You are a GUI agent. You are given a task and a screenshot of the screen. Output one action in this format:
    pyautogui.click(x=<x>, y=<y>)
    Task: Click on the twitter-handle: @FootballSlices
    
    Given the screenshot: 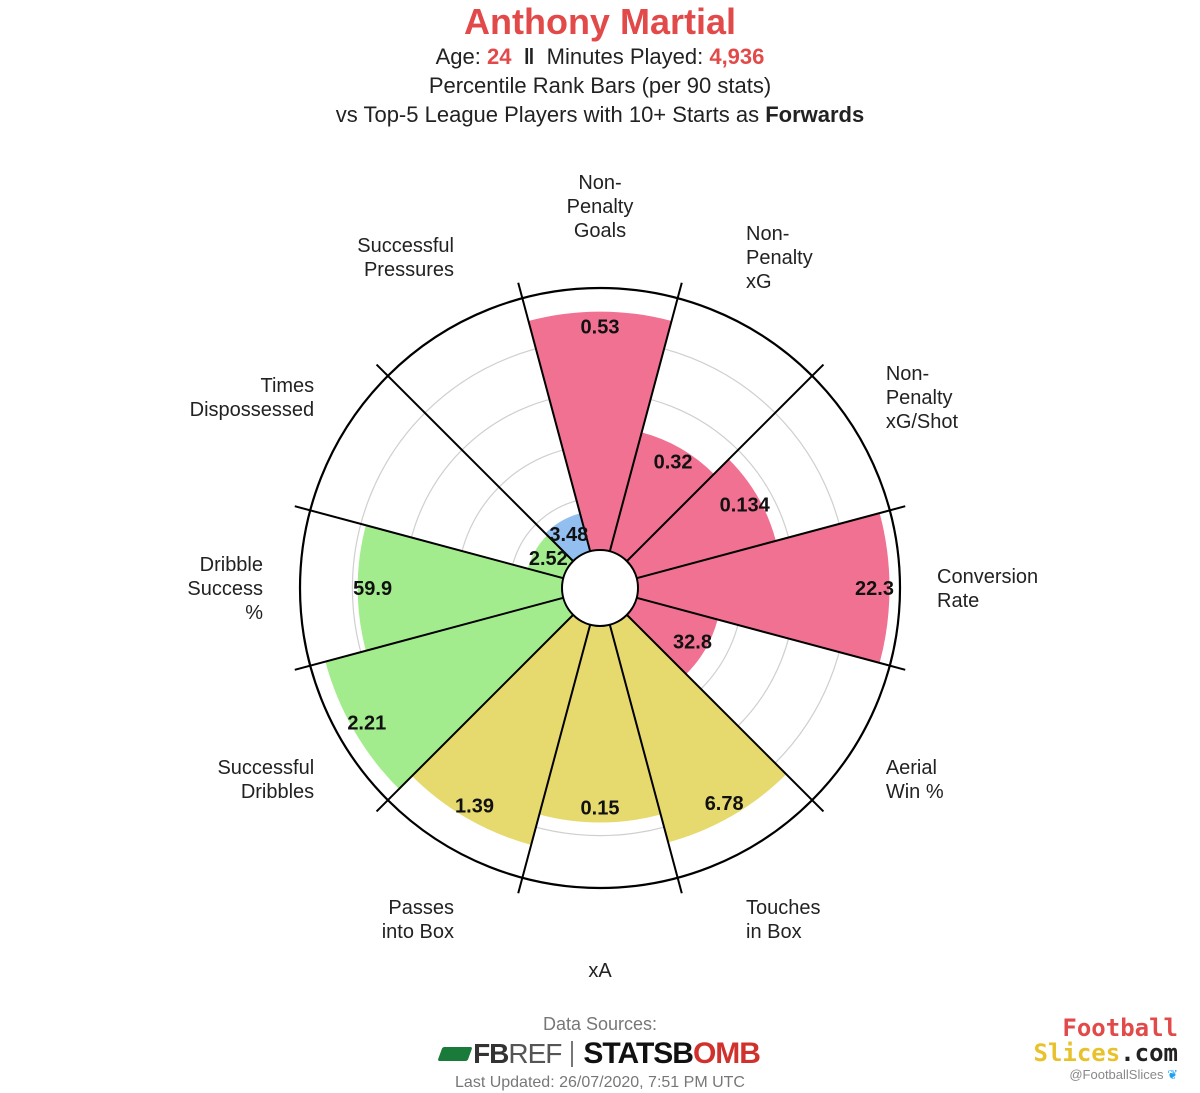 What is the action you would take?
    pyautogui.click(x=1116, y=1074)
    